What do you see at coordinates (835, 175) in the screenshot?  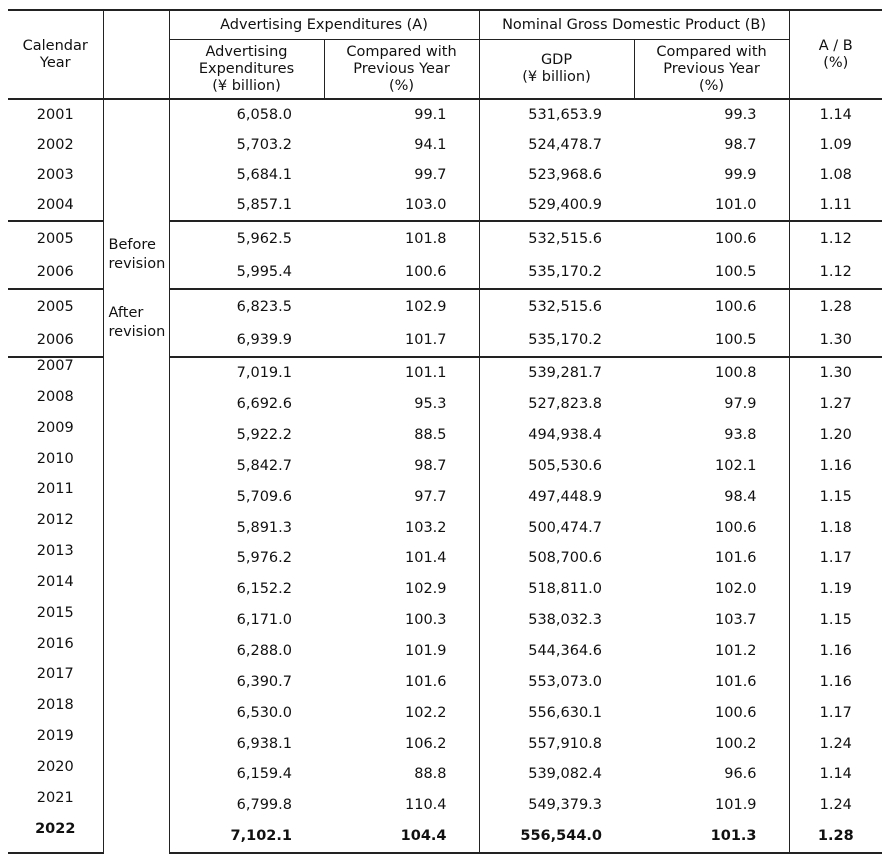 I see `ratio-cell: 1.08` at bounding box center [835, 175].